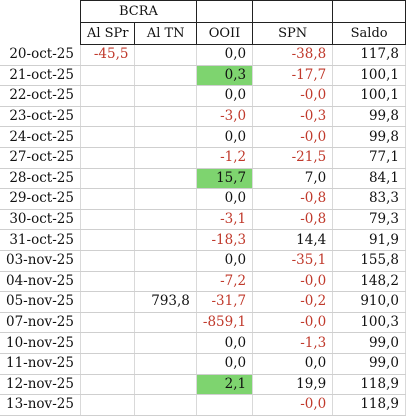 Image resolution: width=406 pixels, height=416 pixels. I want to click on date-cell: 05-nov-25, so click(40, 302).